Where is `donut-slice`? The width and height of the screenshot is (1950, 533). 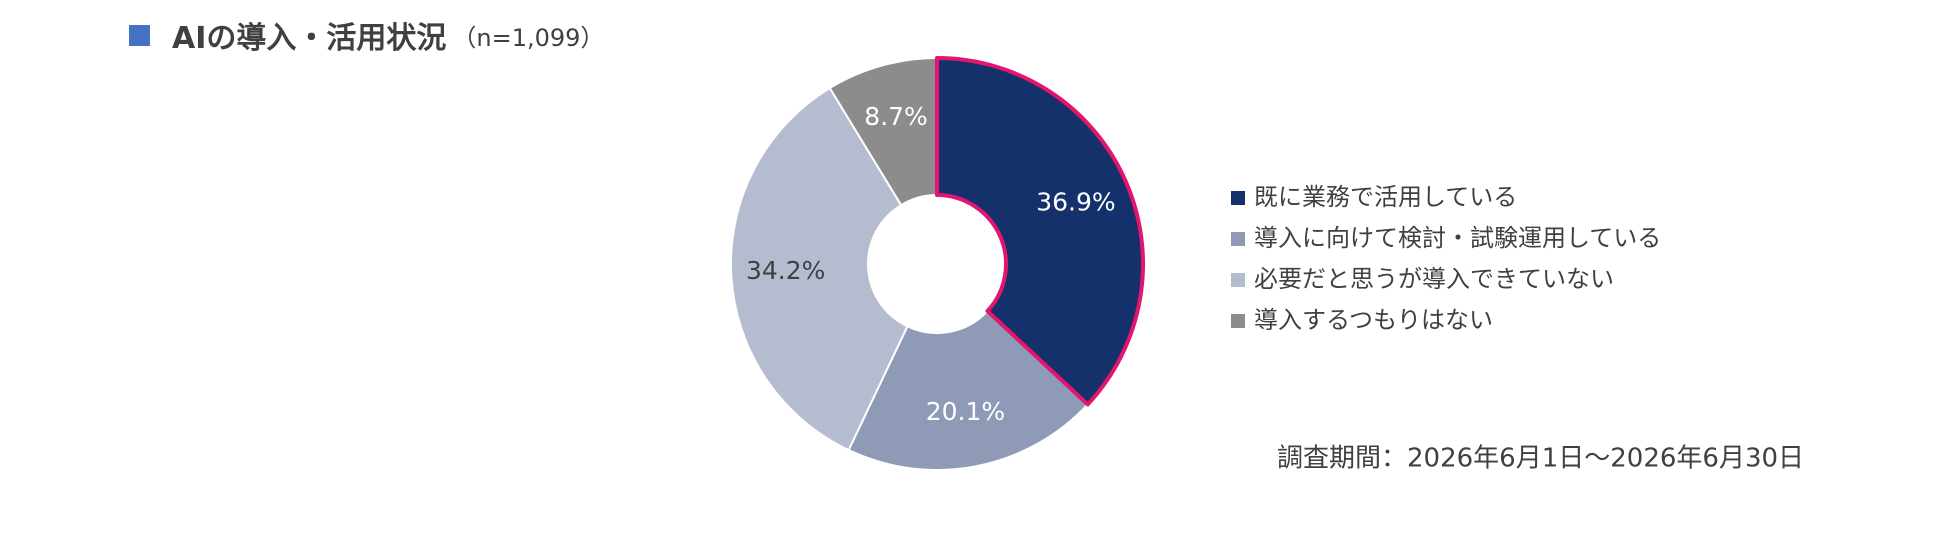 donut-slice is located at coordinates (819, 269).